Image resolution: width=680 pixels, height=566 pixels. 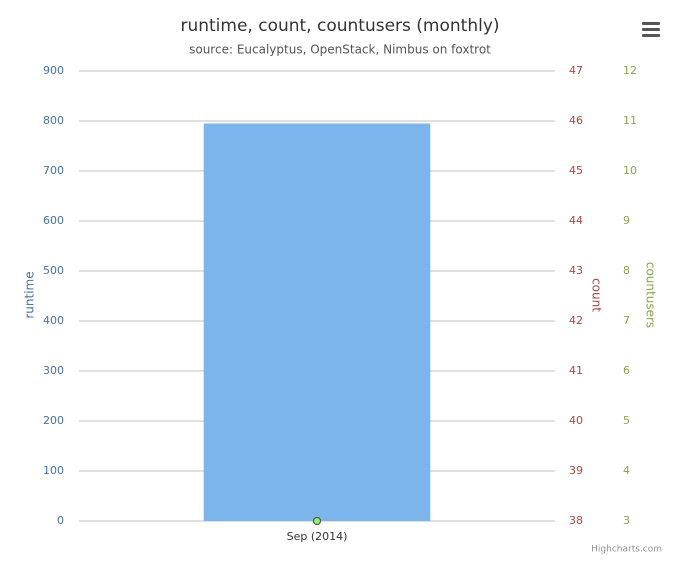 I want to click on credits: Highcharts.com, so click(x=626, y=550).